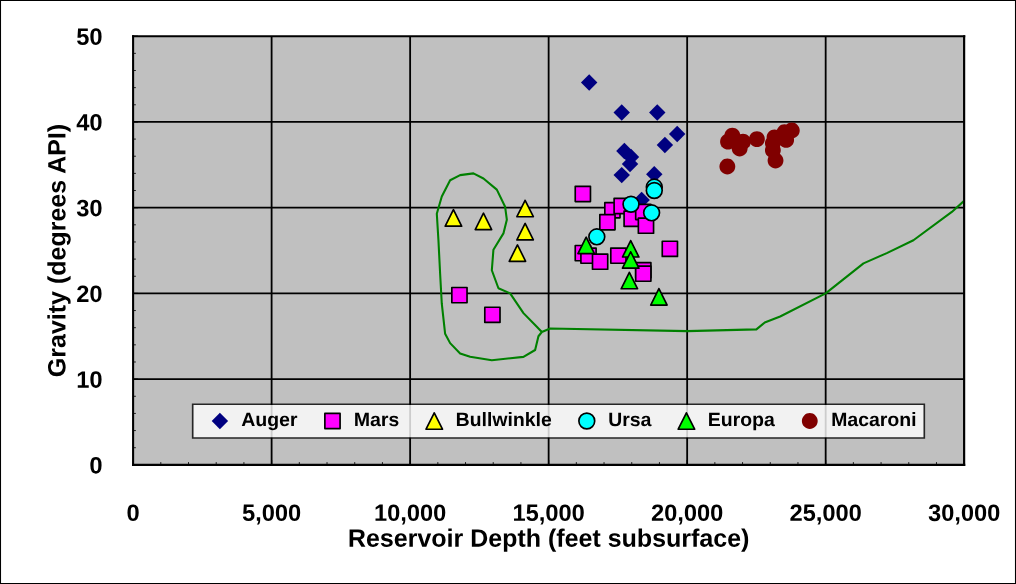  I want to click on y-tick-label: 30, so click(89, 208).